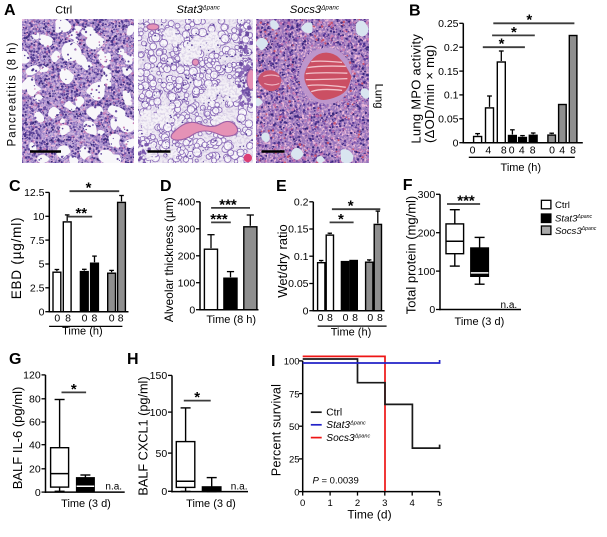  Describe the element at coordinates (281, 186) in the screenshot. I see `svg-text: E` at that location.